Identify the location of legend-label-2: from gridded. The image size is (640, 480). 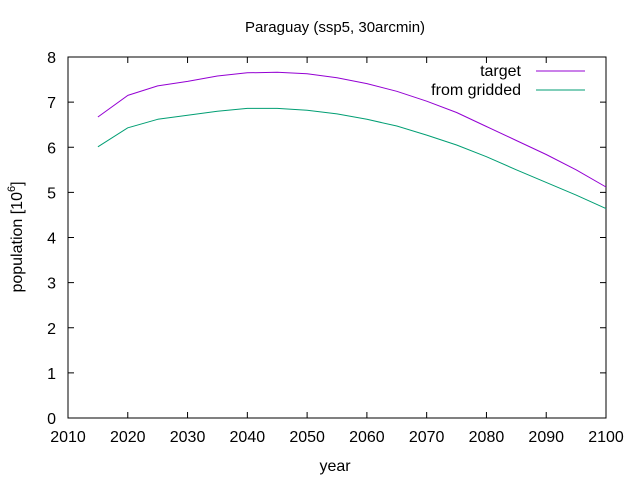
(476, 90).